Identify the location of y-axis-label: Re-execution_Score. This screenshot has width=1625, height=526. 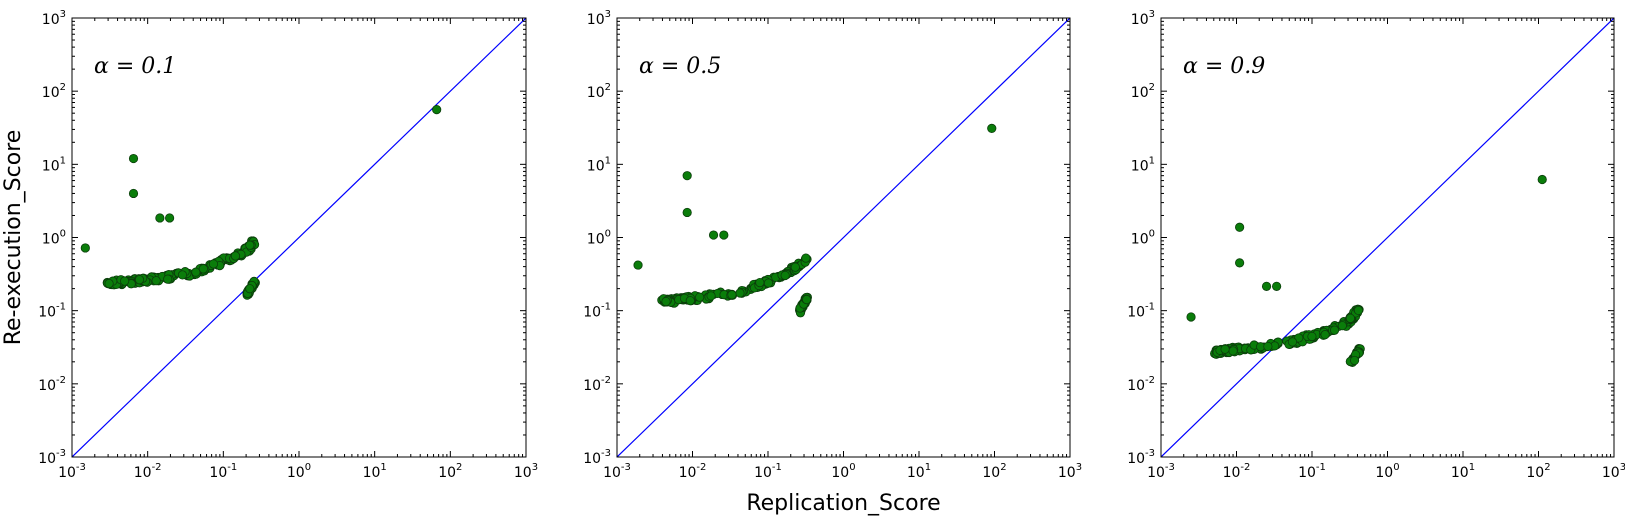
(13, 238).